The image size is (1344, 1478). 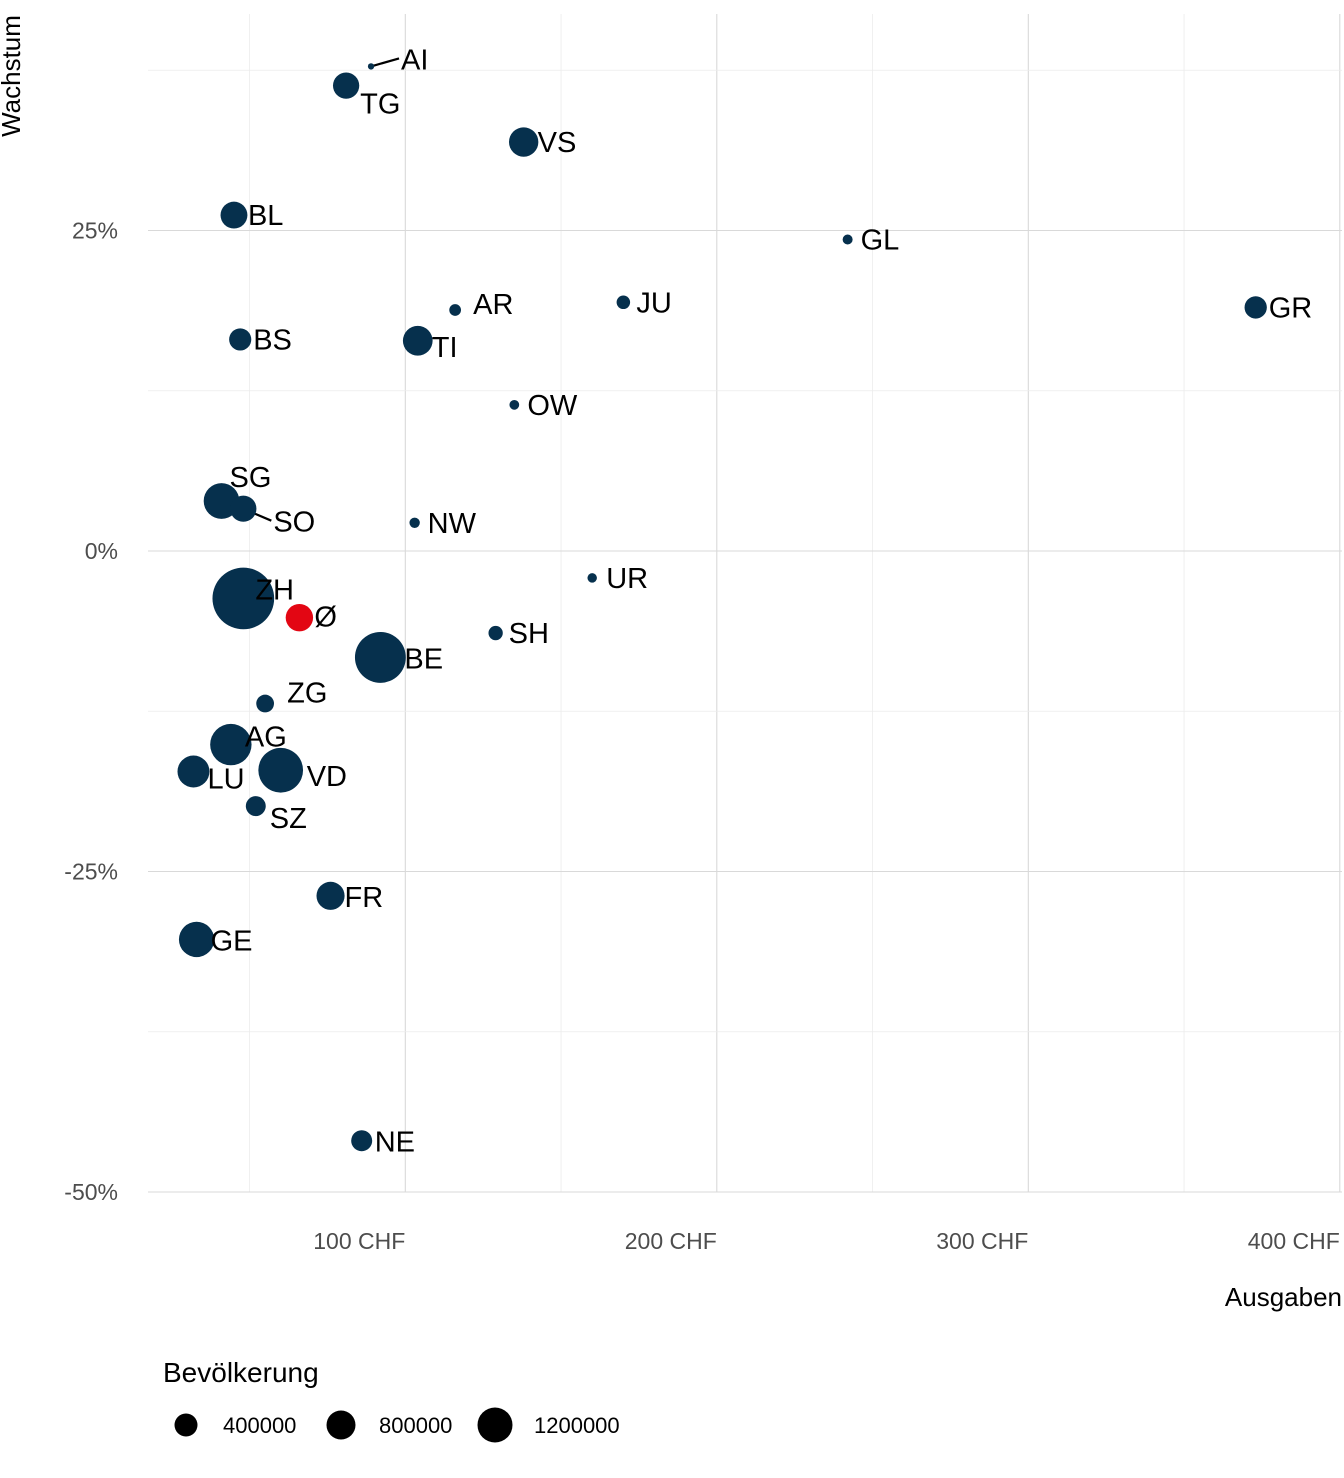 I want to click on y-axis-title: Wachstum, so click(x=13, y=76).